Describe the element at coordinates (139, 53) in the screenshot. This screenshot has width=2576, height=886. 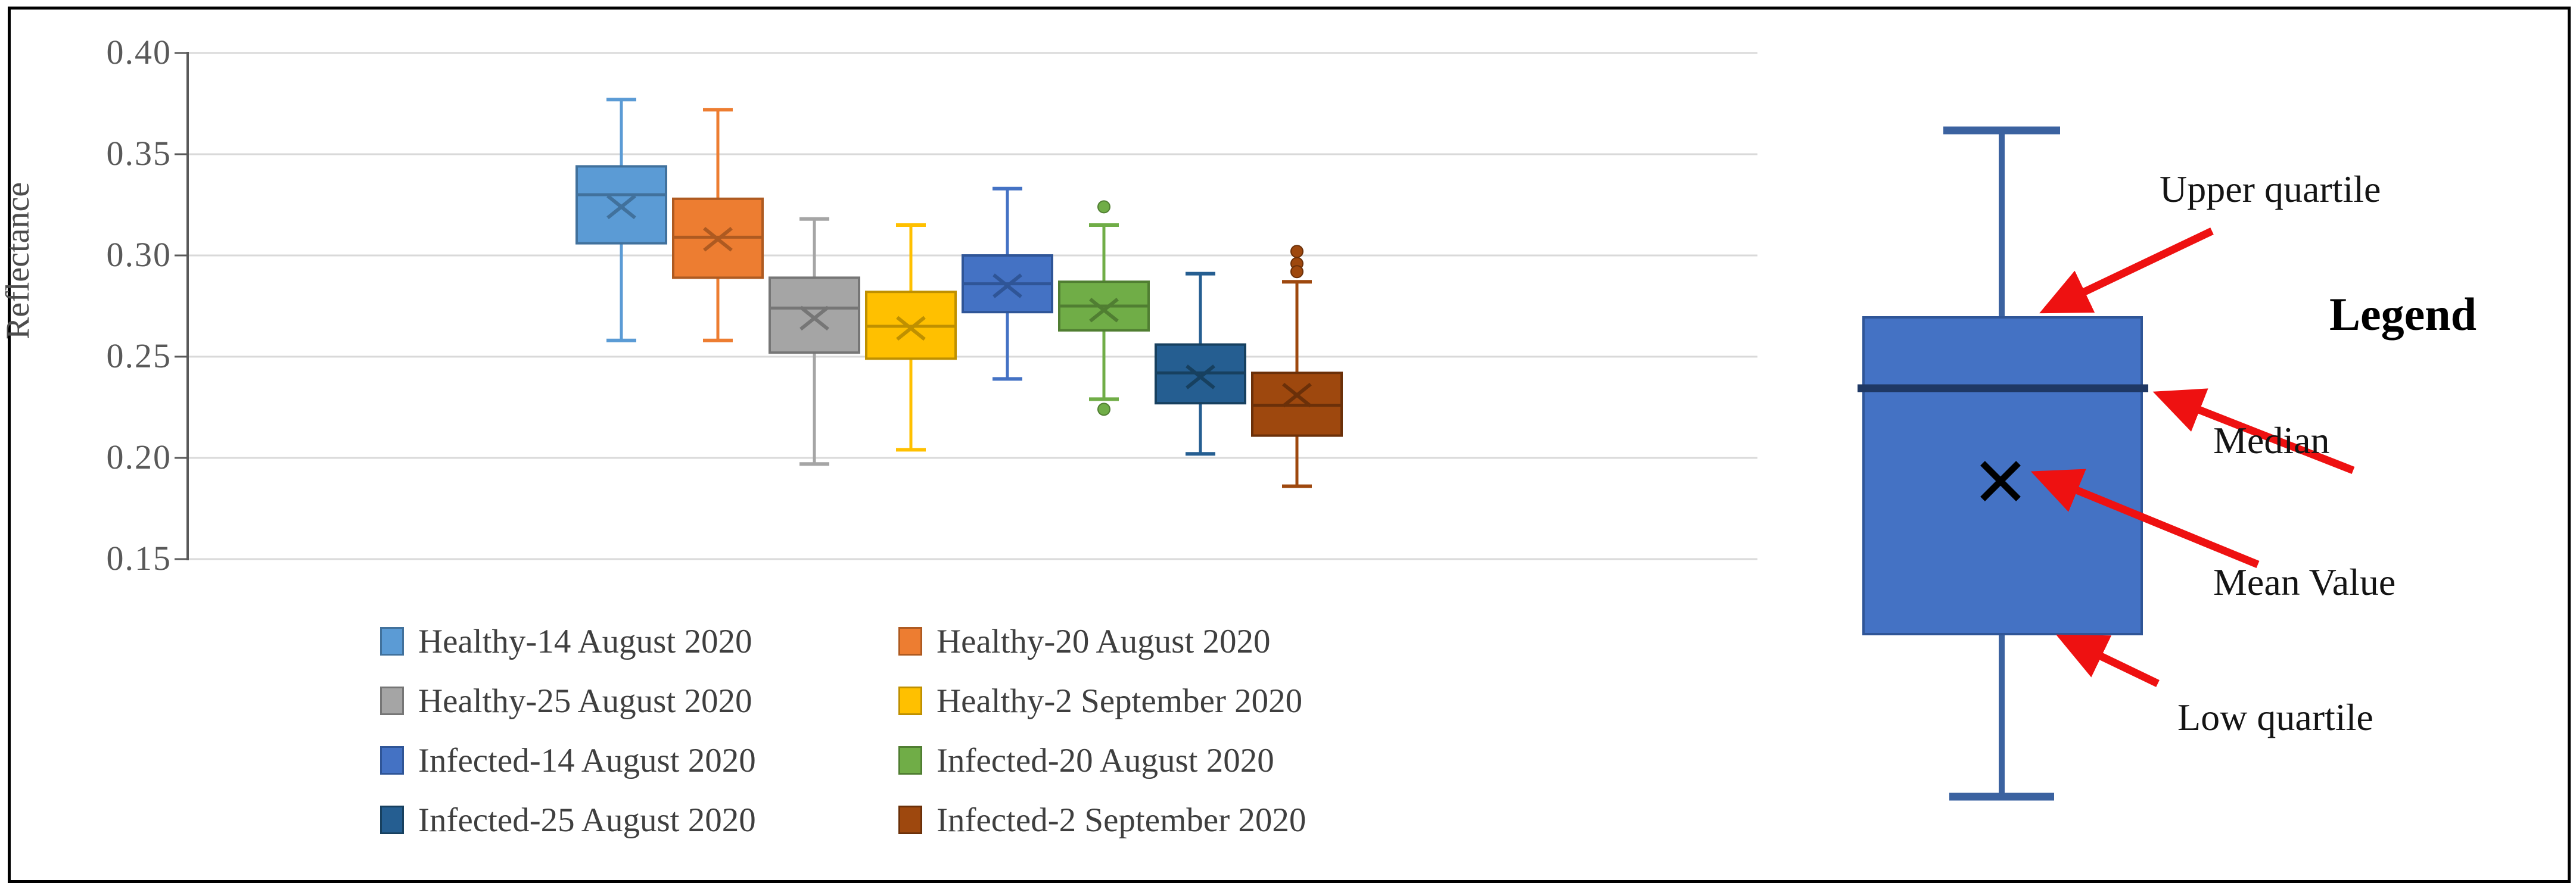
I see `y-tick-label: 0.40` at that location.